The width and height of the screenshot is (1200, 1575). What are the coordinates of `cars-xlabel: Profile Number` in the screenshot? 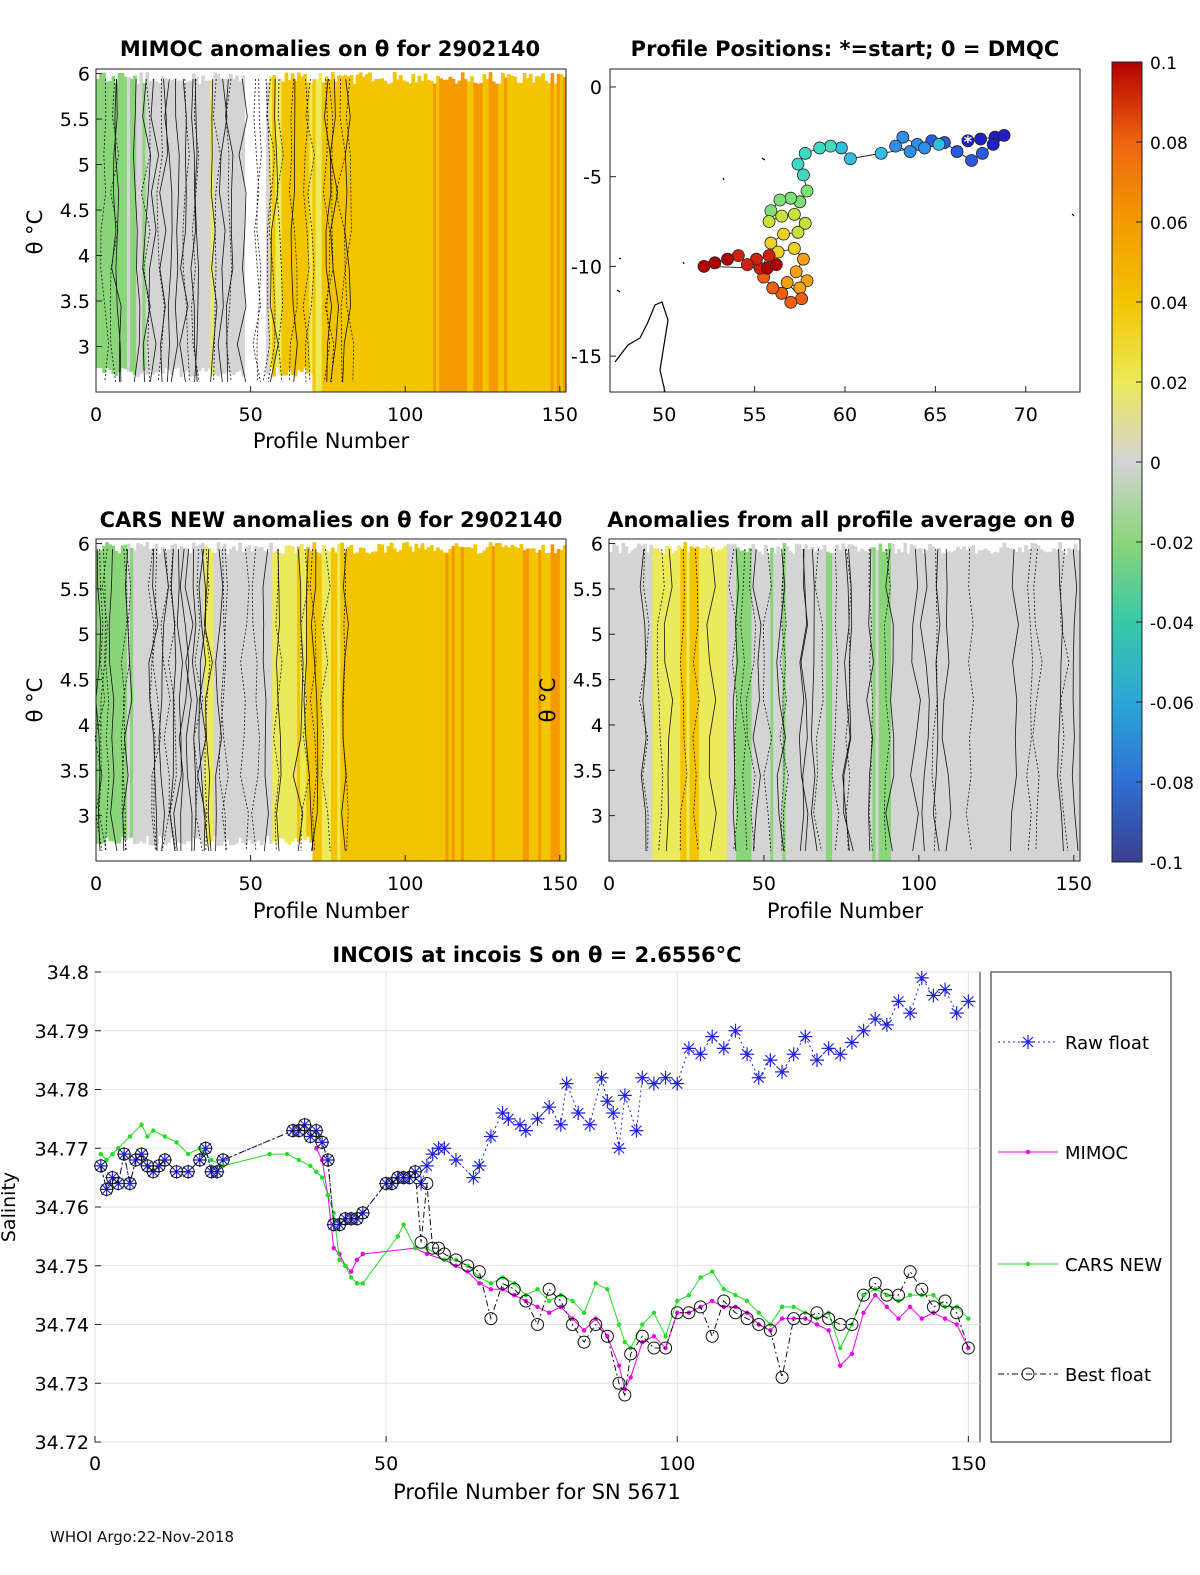 It's located at (331, 911).